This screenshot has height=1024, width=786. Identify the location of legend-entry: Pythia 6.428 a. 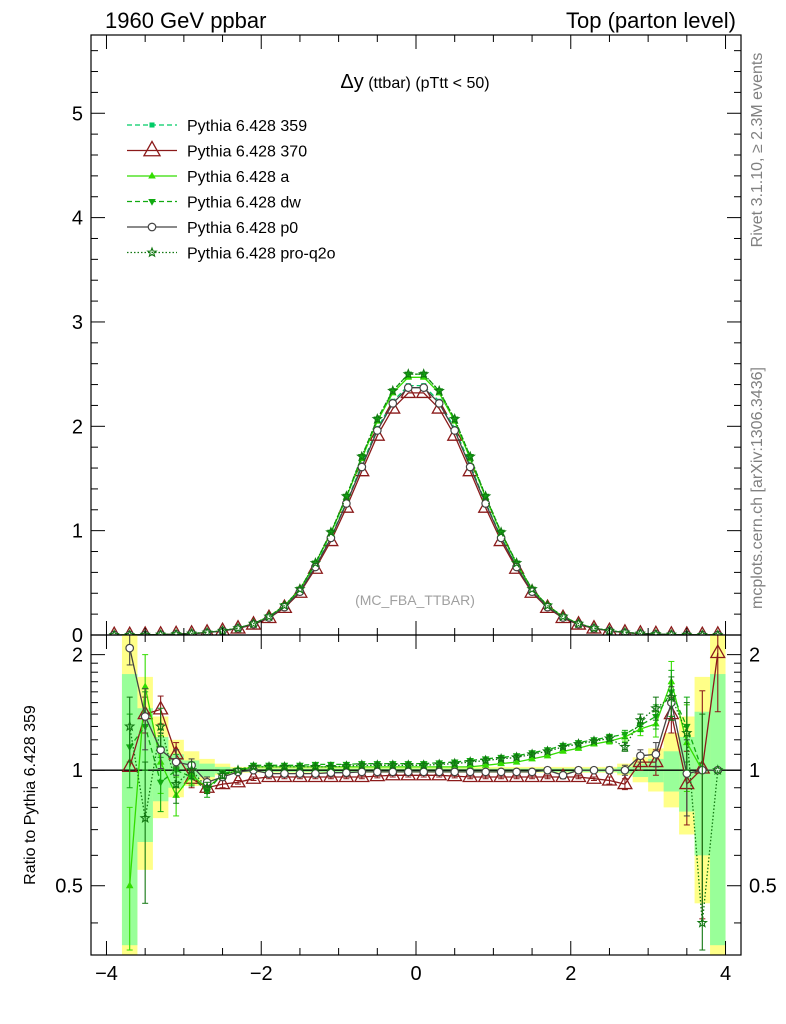
(208, 177).